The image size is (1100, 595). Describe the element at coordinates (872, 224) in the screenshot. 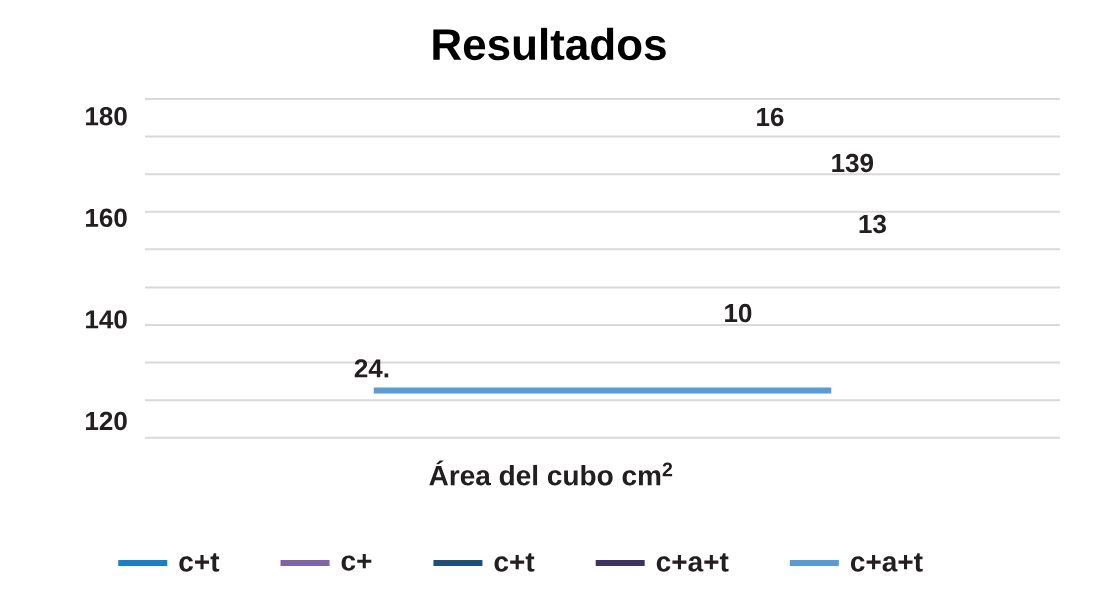

I see `annotation: 13` at that location.